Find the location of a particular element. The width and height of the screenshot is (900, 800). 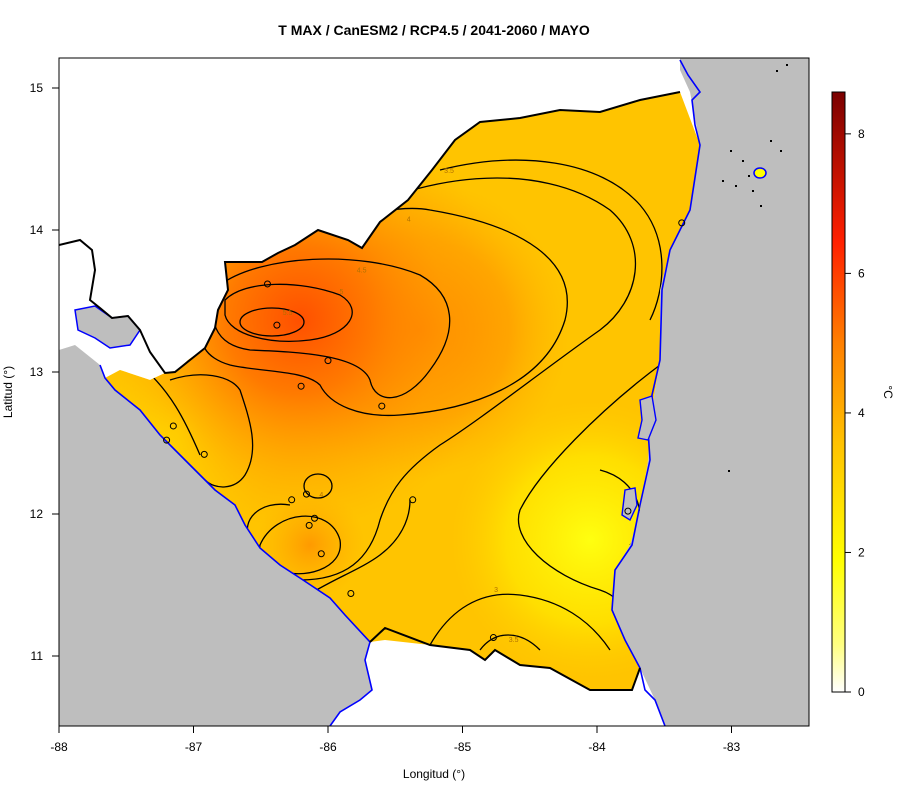

colorbar-tick-label: 8 is located at coordinates (861, 134).